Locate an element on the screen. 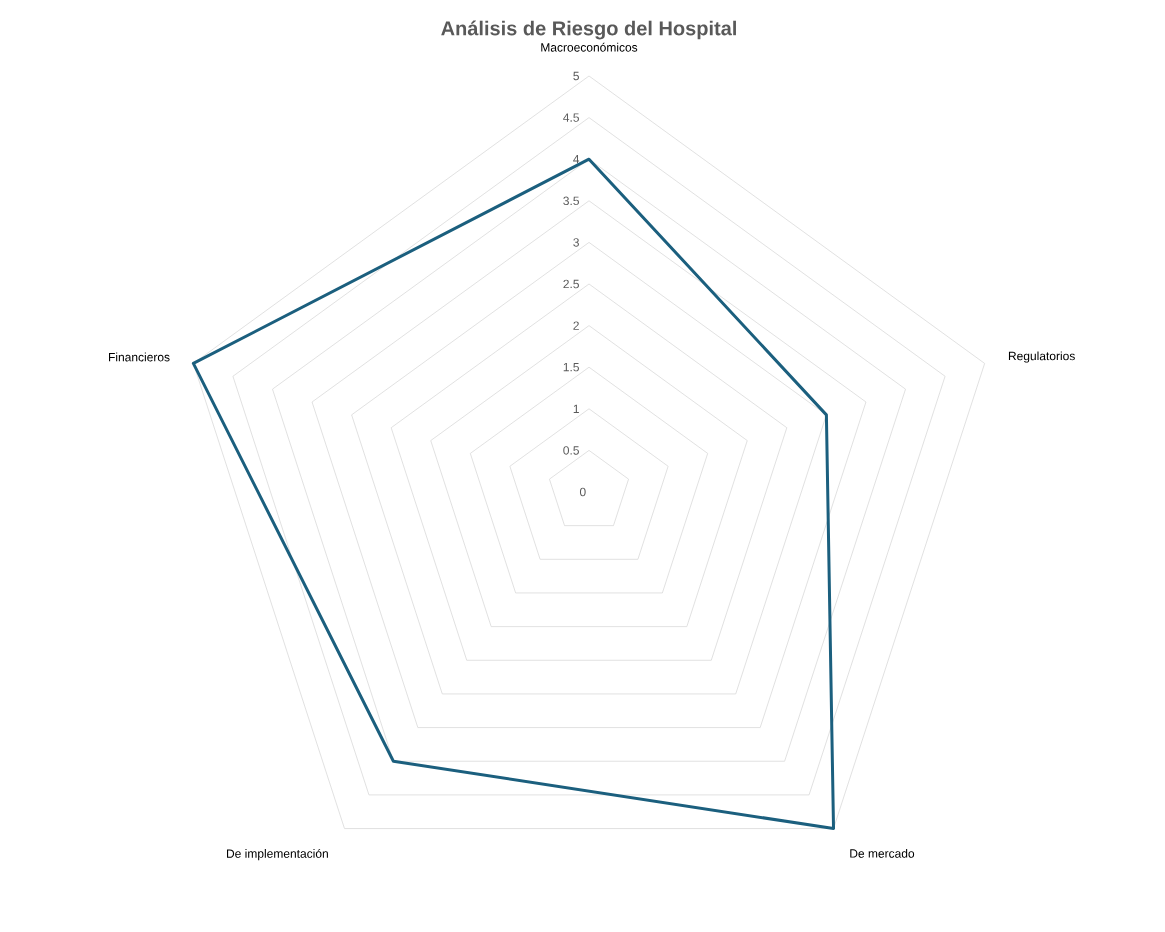 The image size is (1165, 932). spoke-label: Financieros is located at coordinates (139, 357).